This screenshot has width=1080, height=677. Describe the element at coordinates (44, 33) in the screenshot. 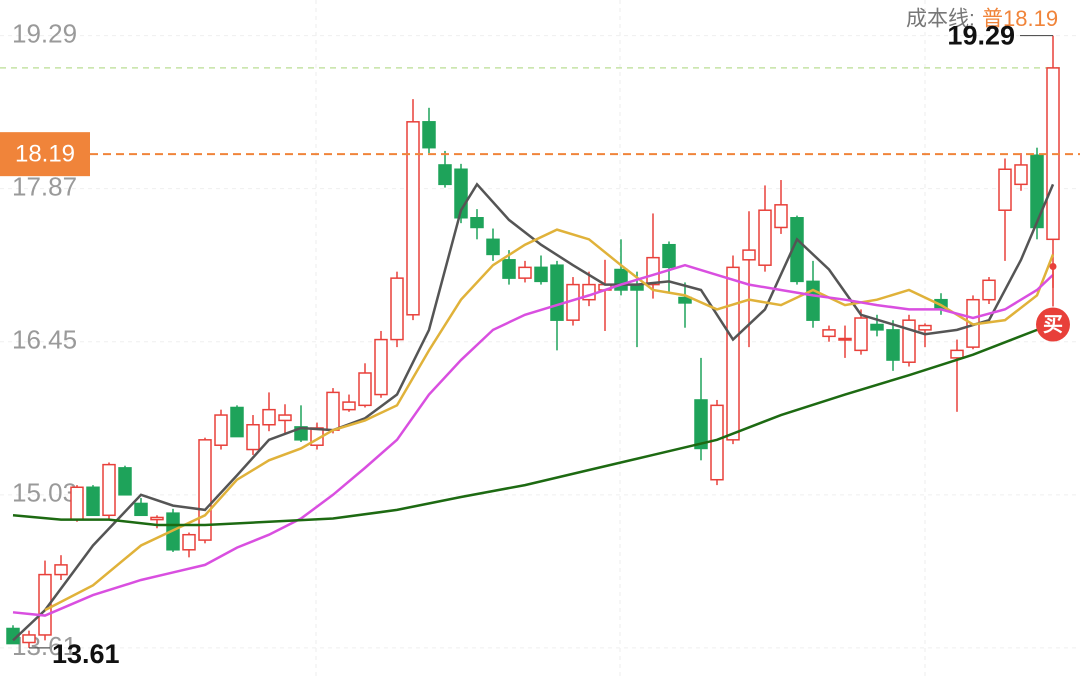

I see `y-tick-label: 19.29` at that location.